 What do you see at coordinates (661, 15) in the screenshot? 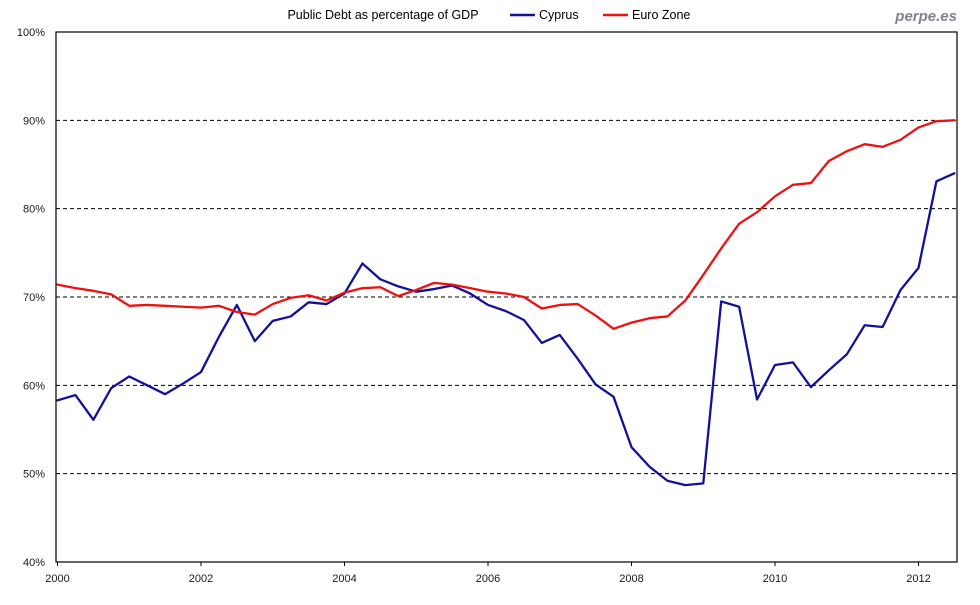
I see `legend-label-eurozone: Euro Zone` at bounding box center [661, 15].